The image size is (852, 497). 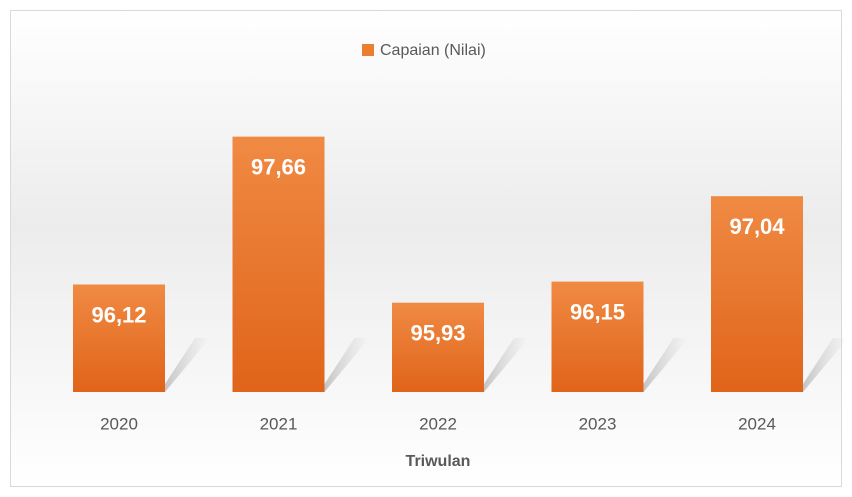 What do you see at coordinates (438, 423) in the screenshot?
I see `x-tick-label: 2022` at bounding box center [438, 423].